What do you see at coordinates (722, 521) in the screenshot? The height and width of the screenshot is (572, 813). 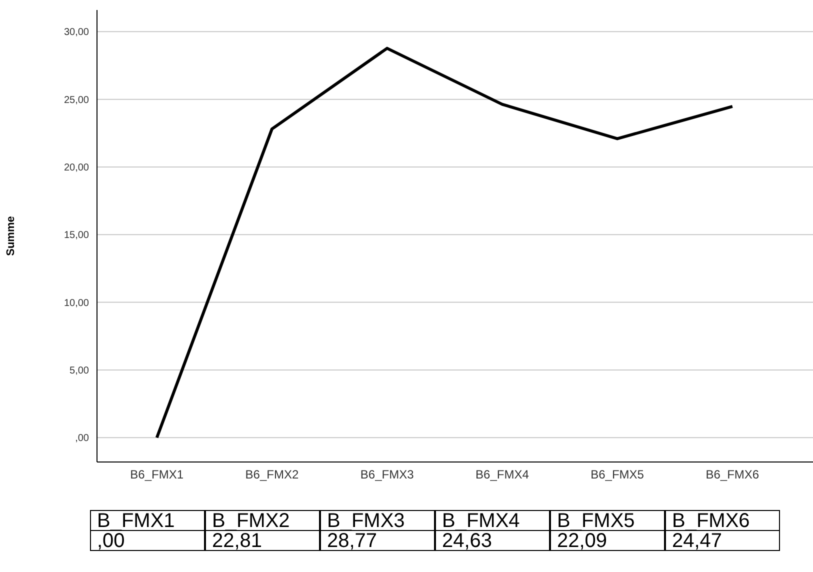 I see `text: B_FMX6` at bounding box center [722, 521].